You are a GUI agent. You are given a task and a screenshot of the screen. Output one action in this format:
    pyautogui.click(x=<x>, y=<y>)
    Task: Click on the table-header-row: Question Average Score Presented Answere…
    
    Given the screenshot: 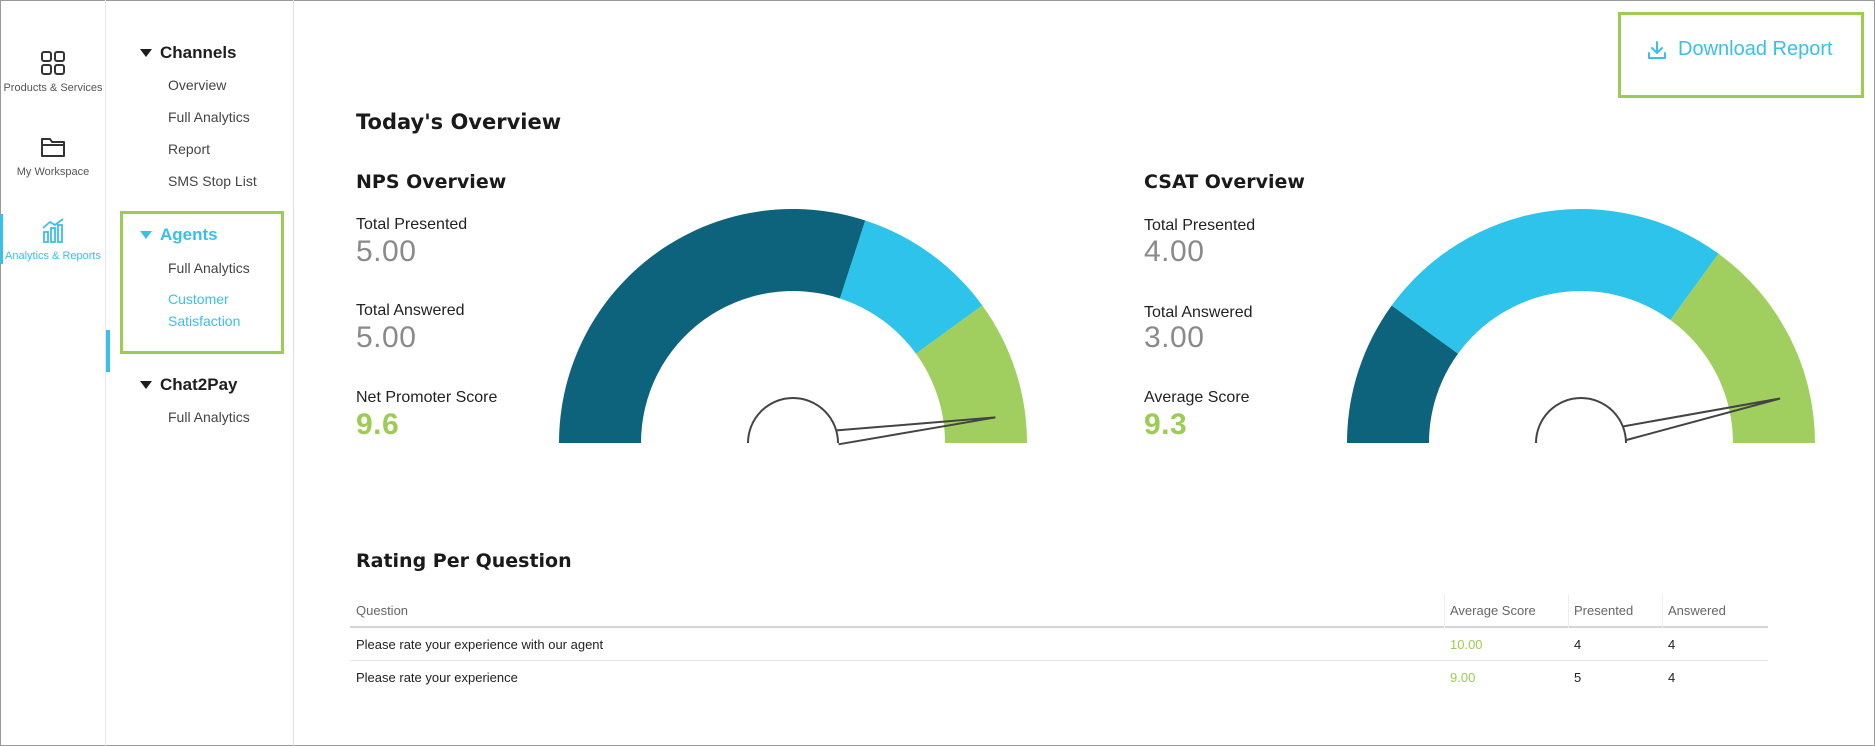 What is the action you would take?
    pyautogui.click(x=1059, y=611)
    